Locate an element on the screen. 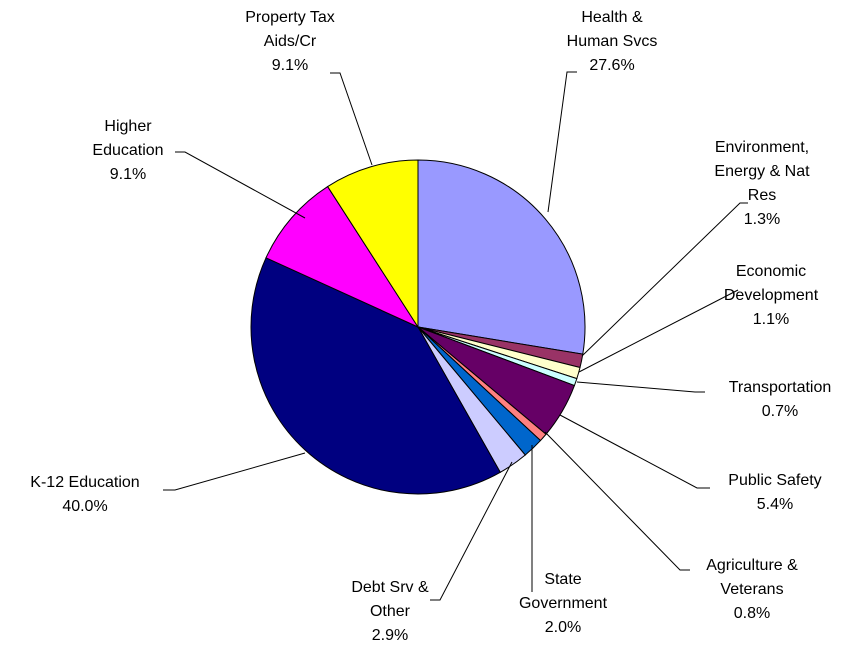  slice-label: State Government 2.0% is located at coordinates (563, 604).